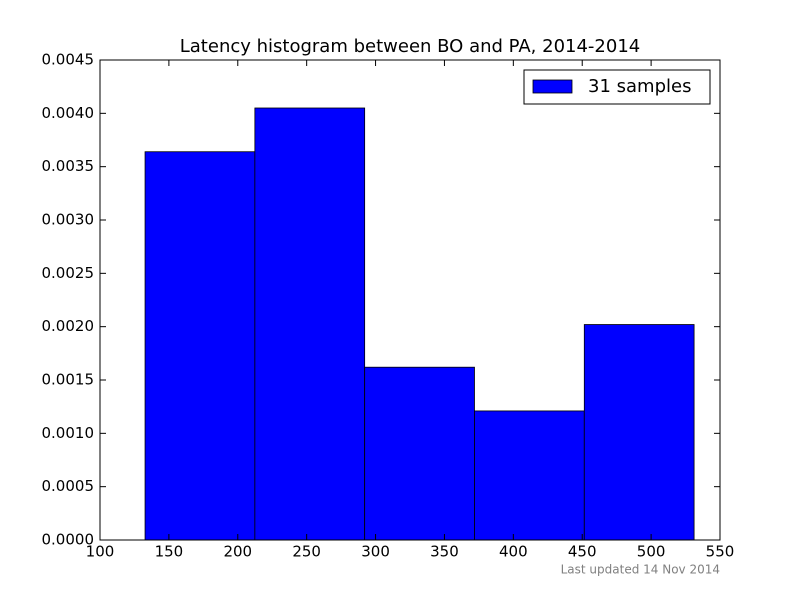 The width and height of the screenshot is (800, 600). What do you see at coordinates (444, 552) in the screenshot?
I see `x-tick-label: 350` at bounding box center [444, 552].